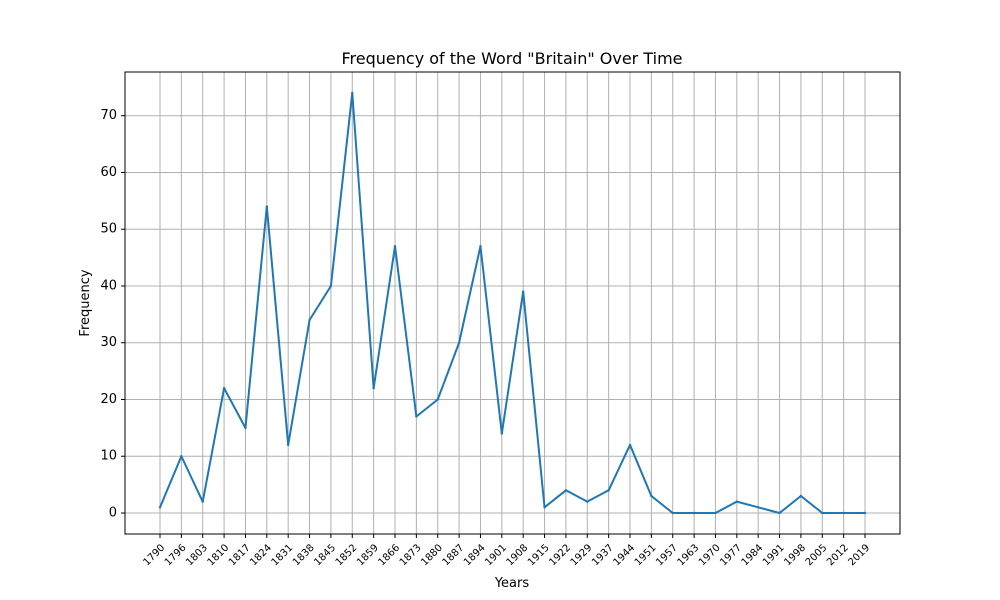 This screenshot has height=600, width=1000. I want to click on y-axis-label: Frequency, so click(85, 302).